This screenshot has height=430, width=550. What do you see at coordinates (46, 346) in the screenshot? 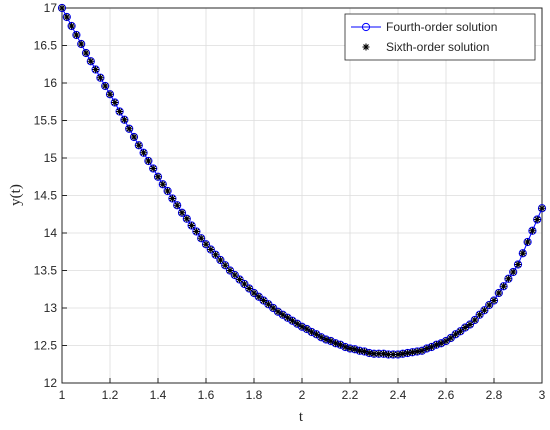
I see `y-tick-label: 12.5` at bounding box center [46, 346].